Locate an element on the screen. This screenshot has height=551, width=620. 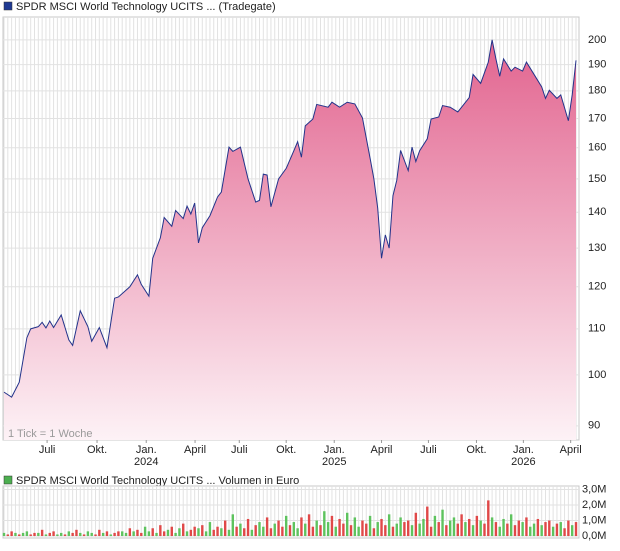
y-tick-label: 170 is located at coordinates (597, 118).